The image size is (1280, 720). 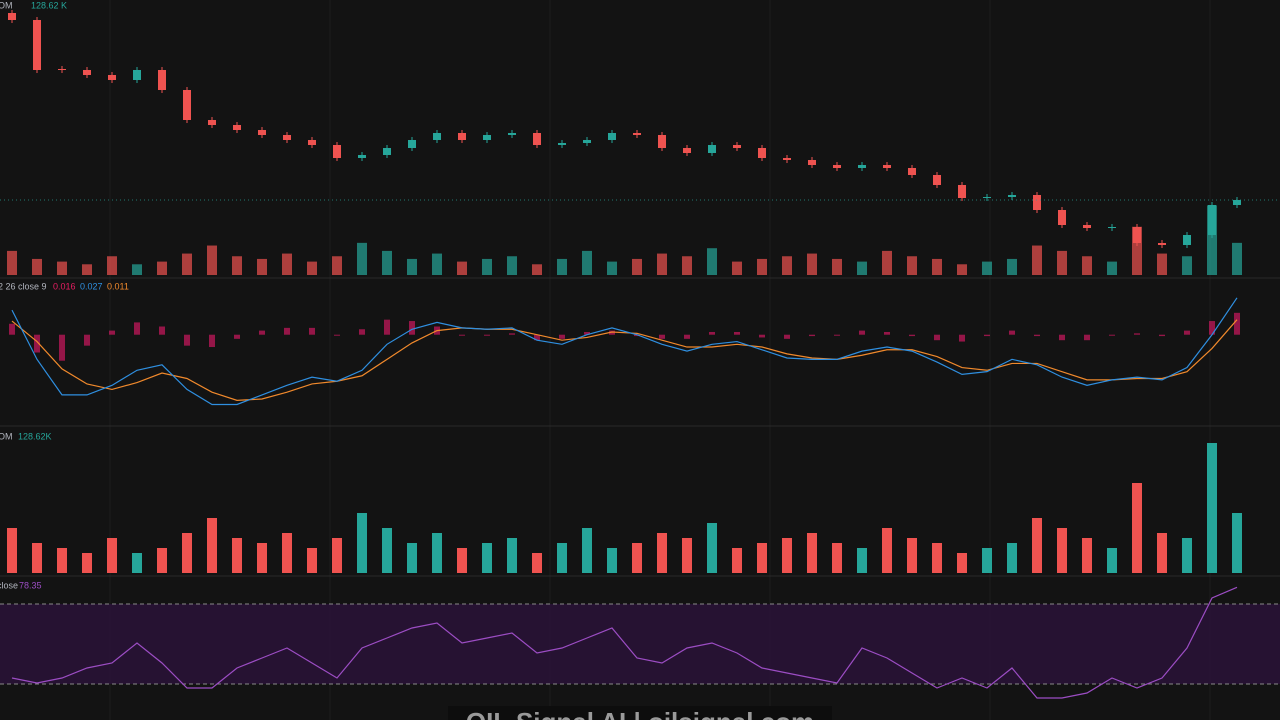 I want to click on watermark: OIL Signal AI | oilsignal.com, so click(x=640, y=713).